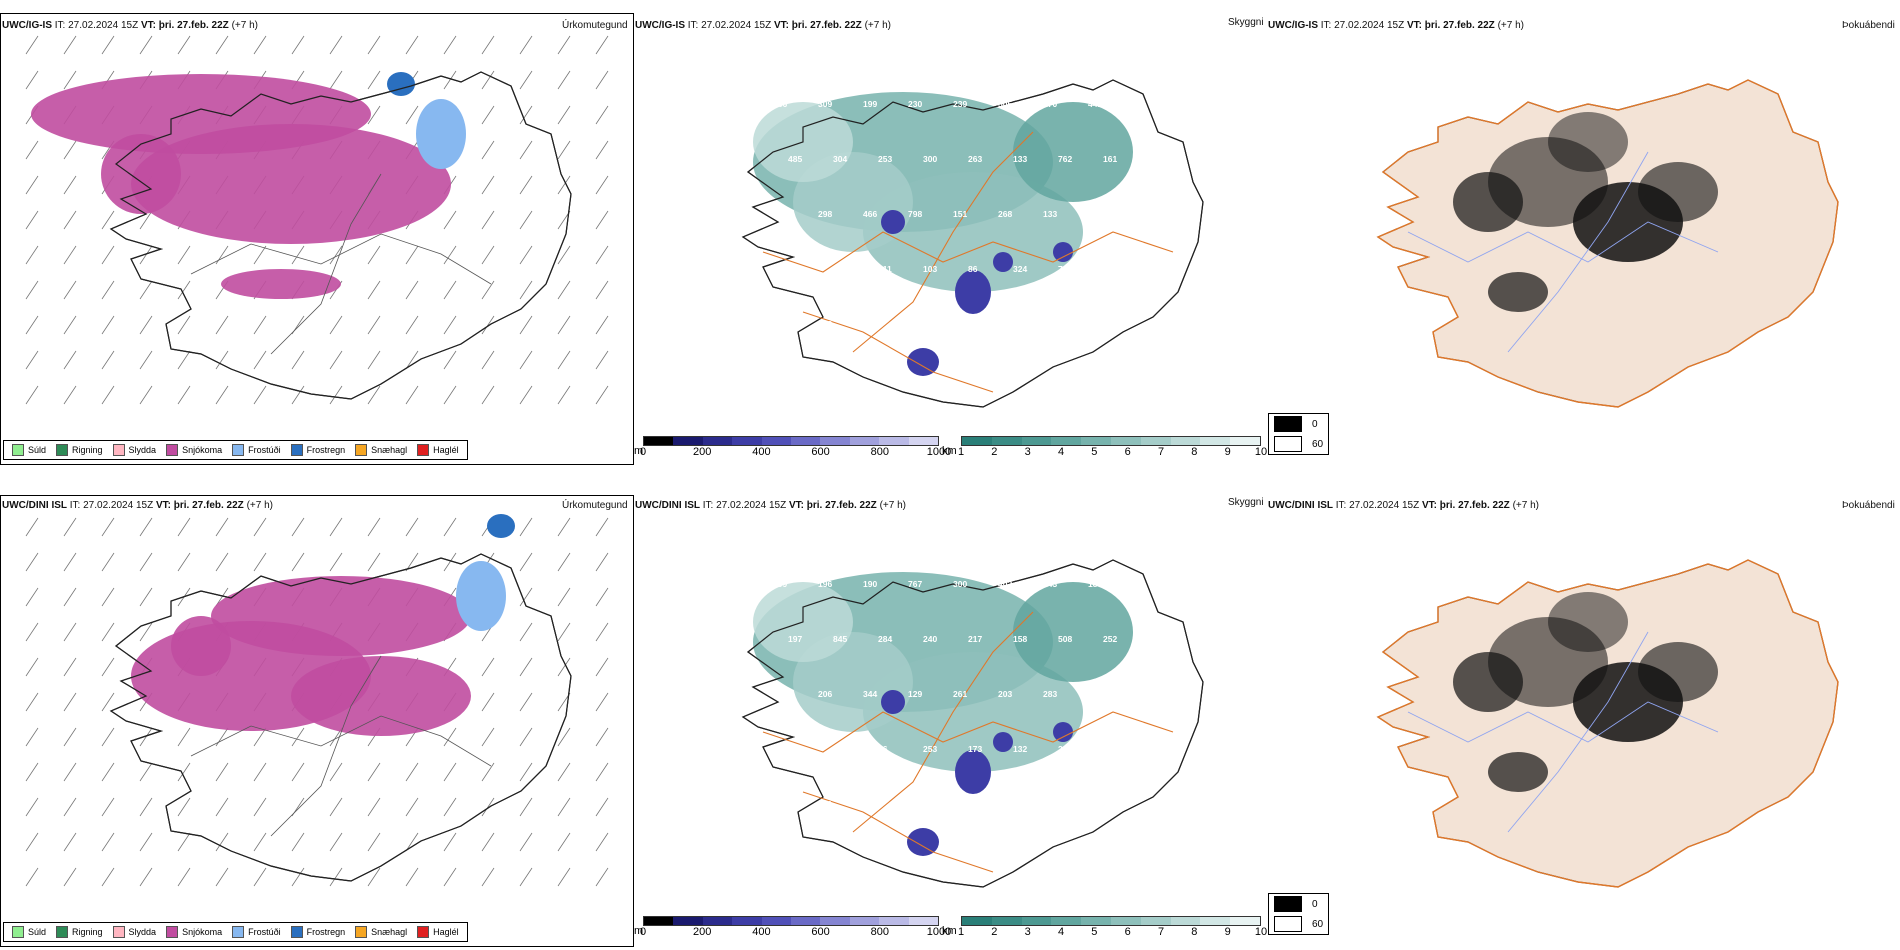 The height and width of the screenshot is (950, 1900). What do you see at coordinates (438, 932) in the screenshot?
I see `legend-item: Haglél` at bounding box center [438, 932].